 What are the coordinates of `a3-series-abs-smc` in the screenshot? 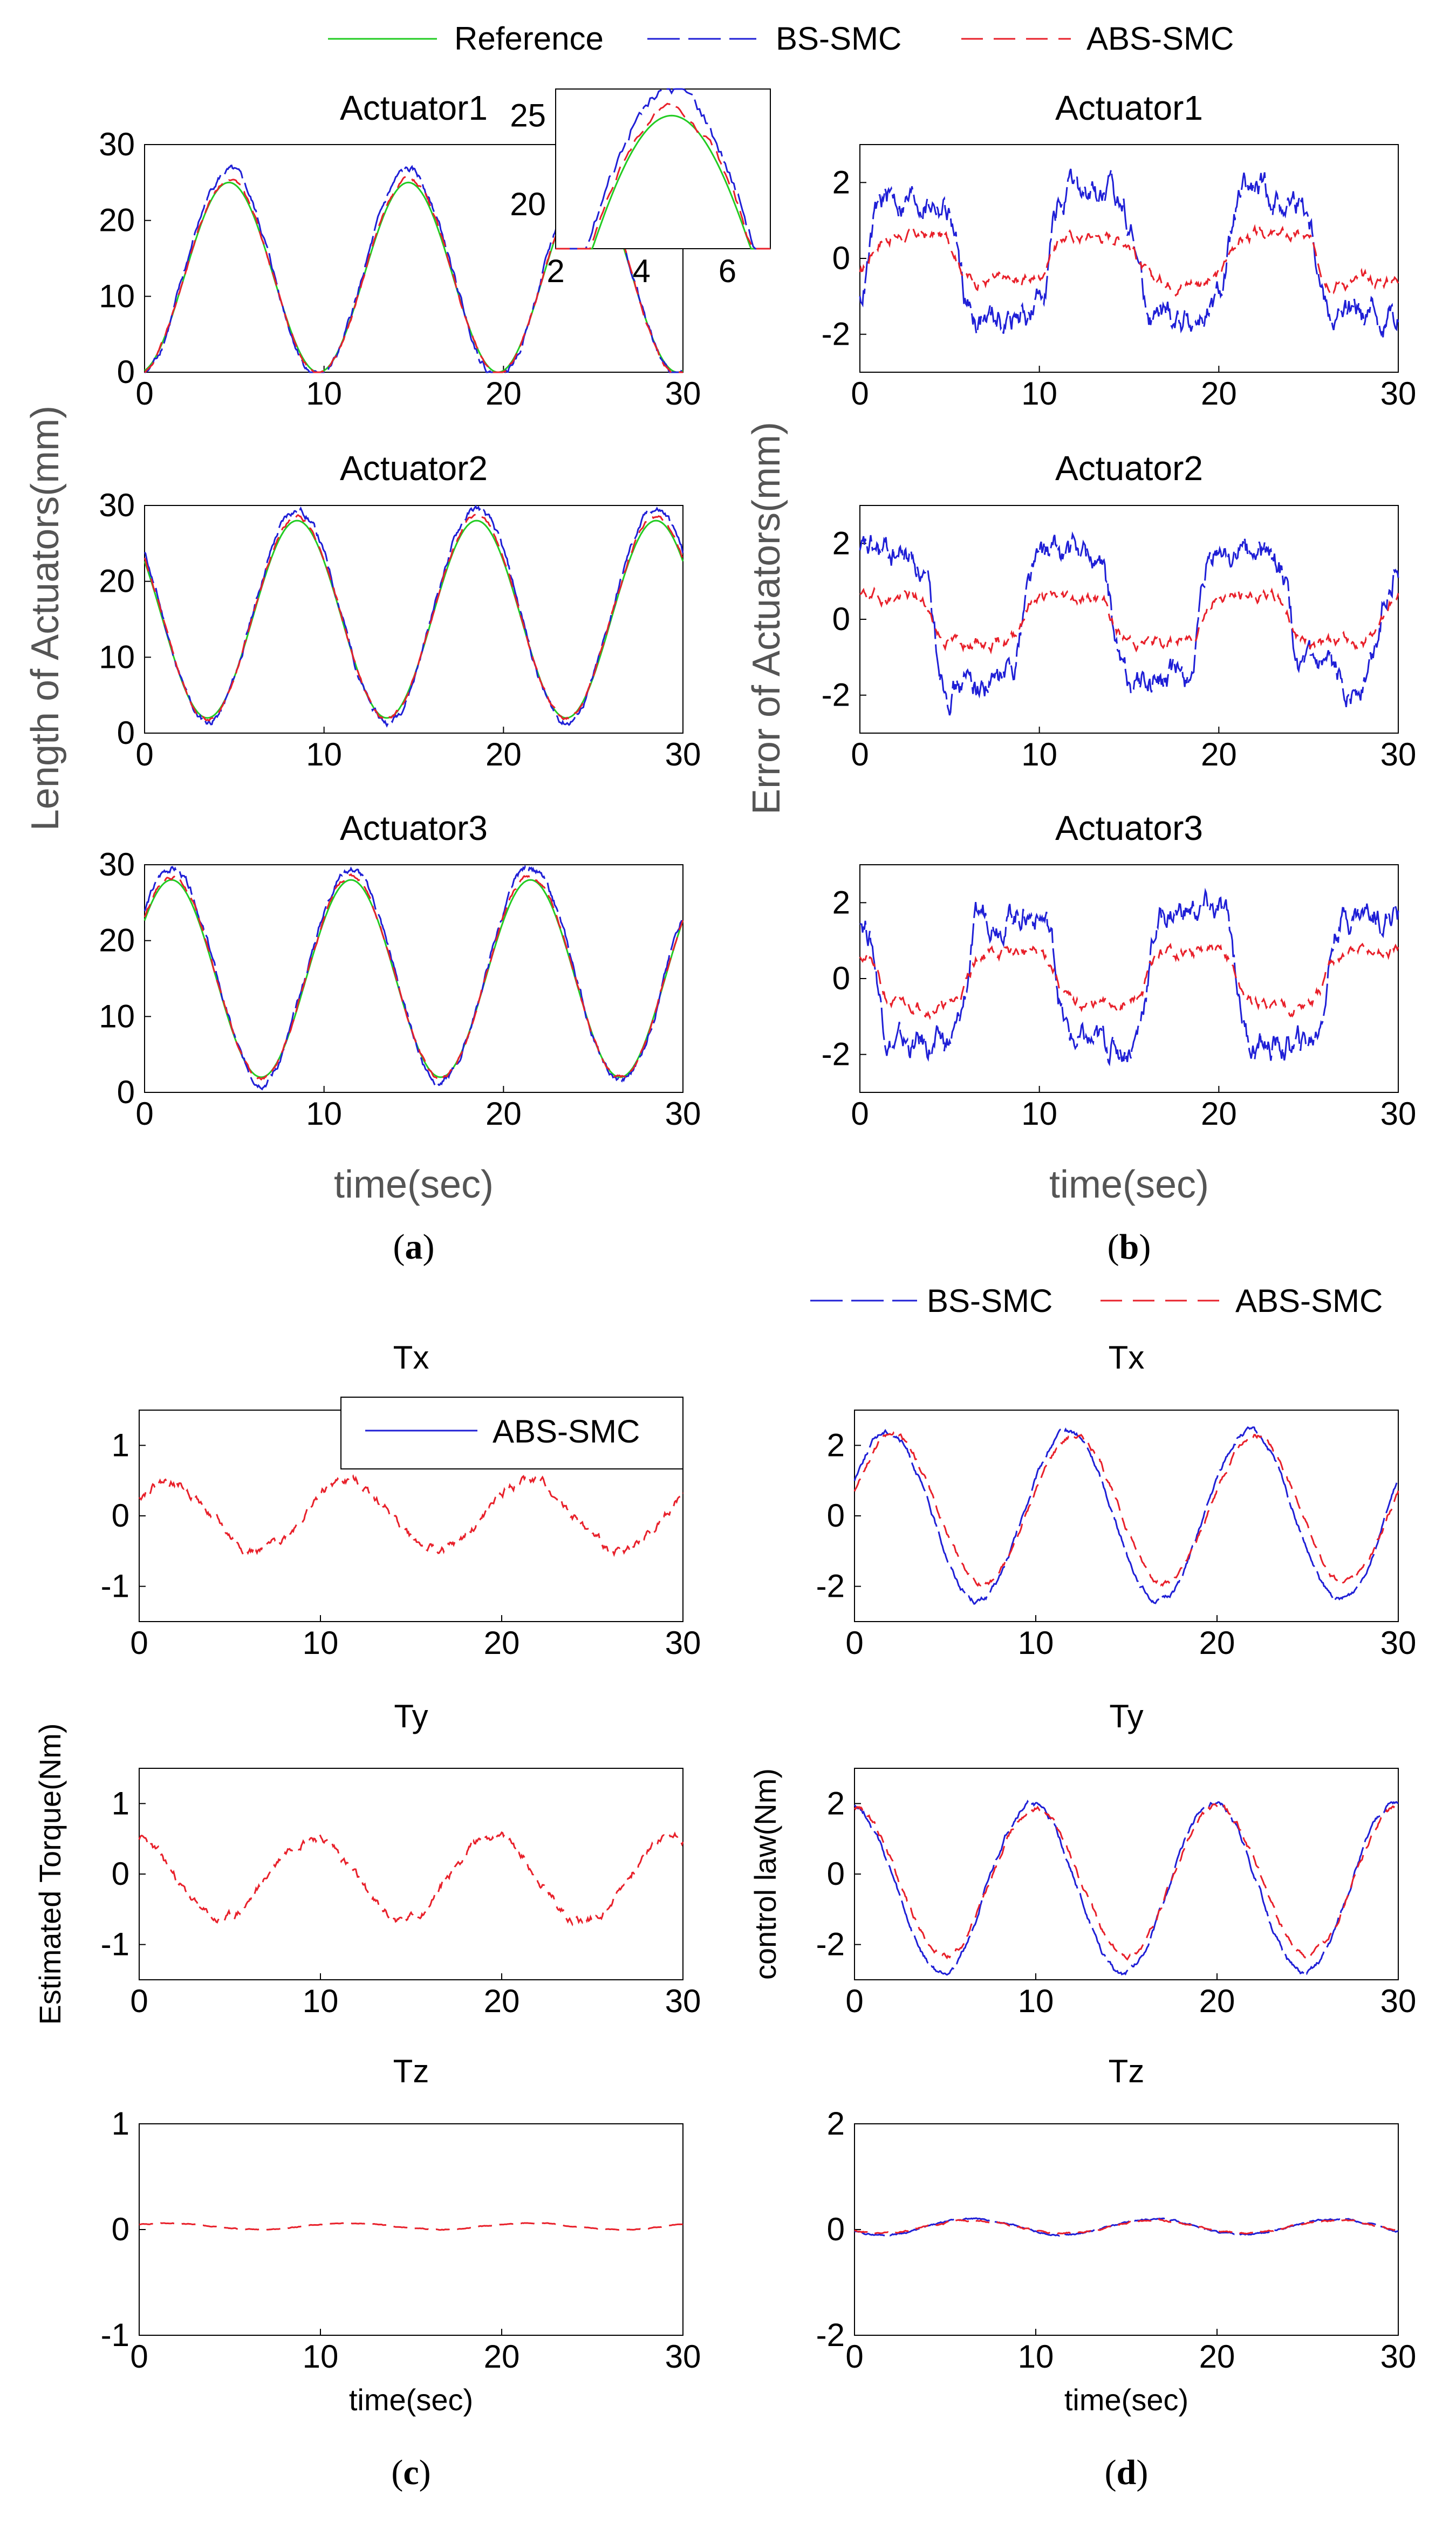 It's located at (413, 977).